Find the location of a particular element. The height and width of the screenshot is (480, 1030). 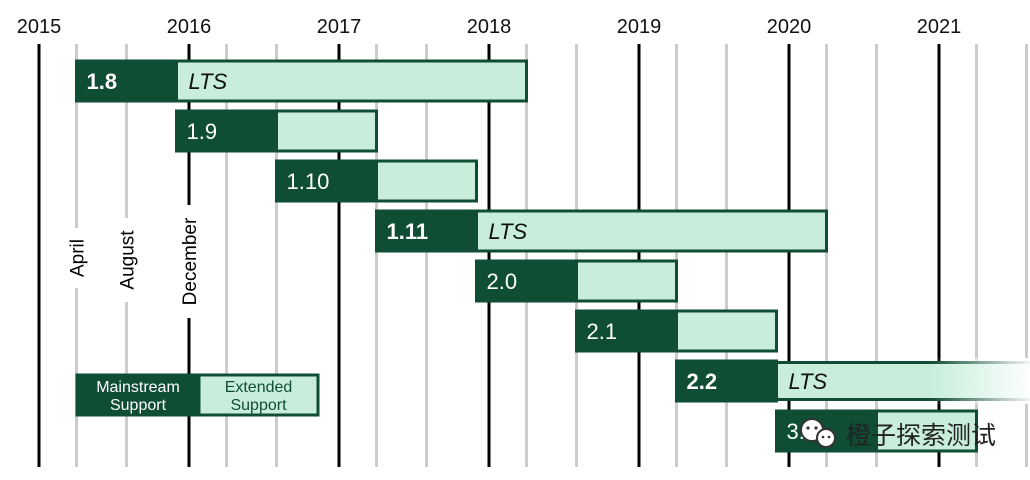

version-label: 1.11 is located at coordinates (408, 231).